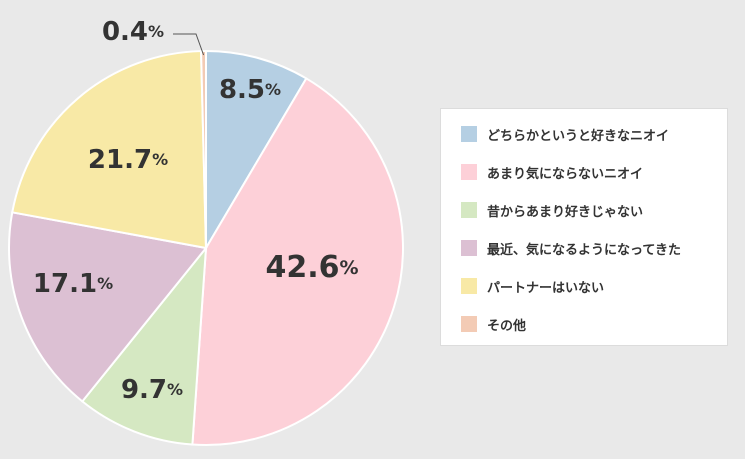  What do you see at coordinates (73, 284) in the screenshot?
I see `data-label: 17.1%` at bounding box center [73, 284].